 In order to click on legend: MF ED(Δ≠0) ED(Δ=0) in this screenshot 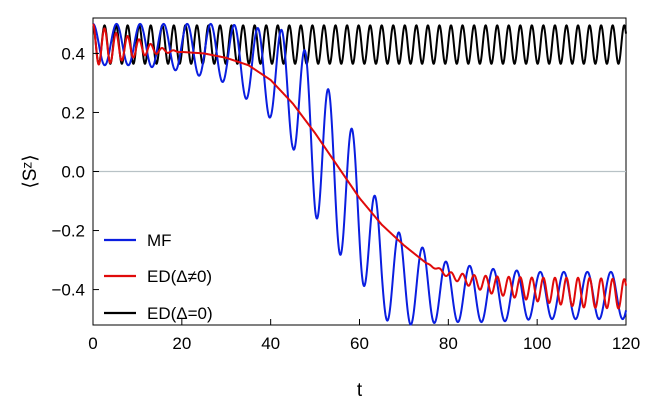, I will do `click(158, 277)`.